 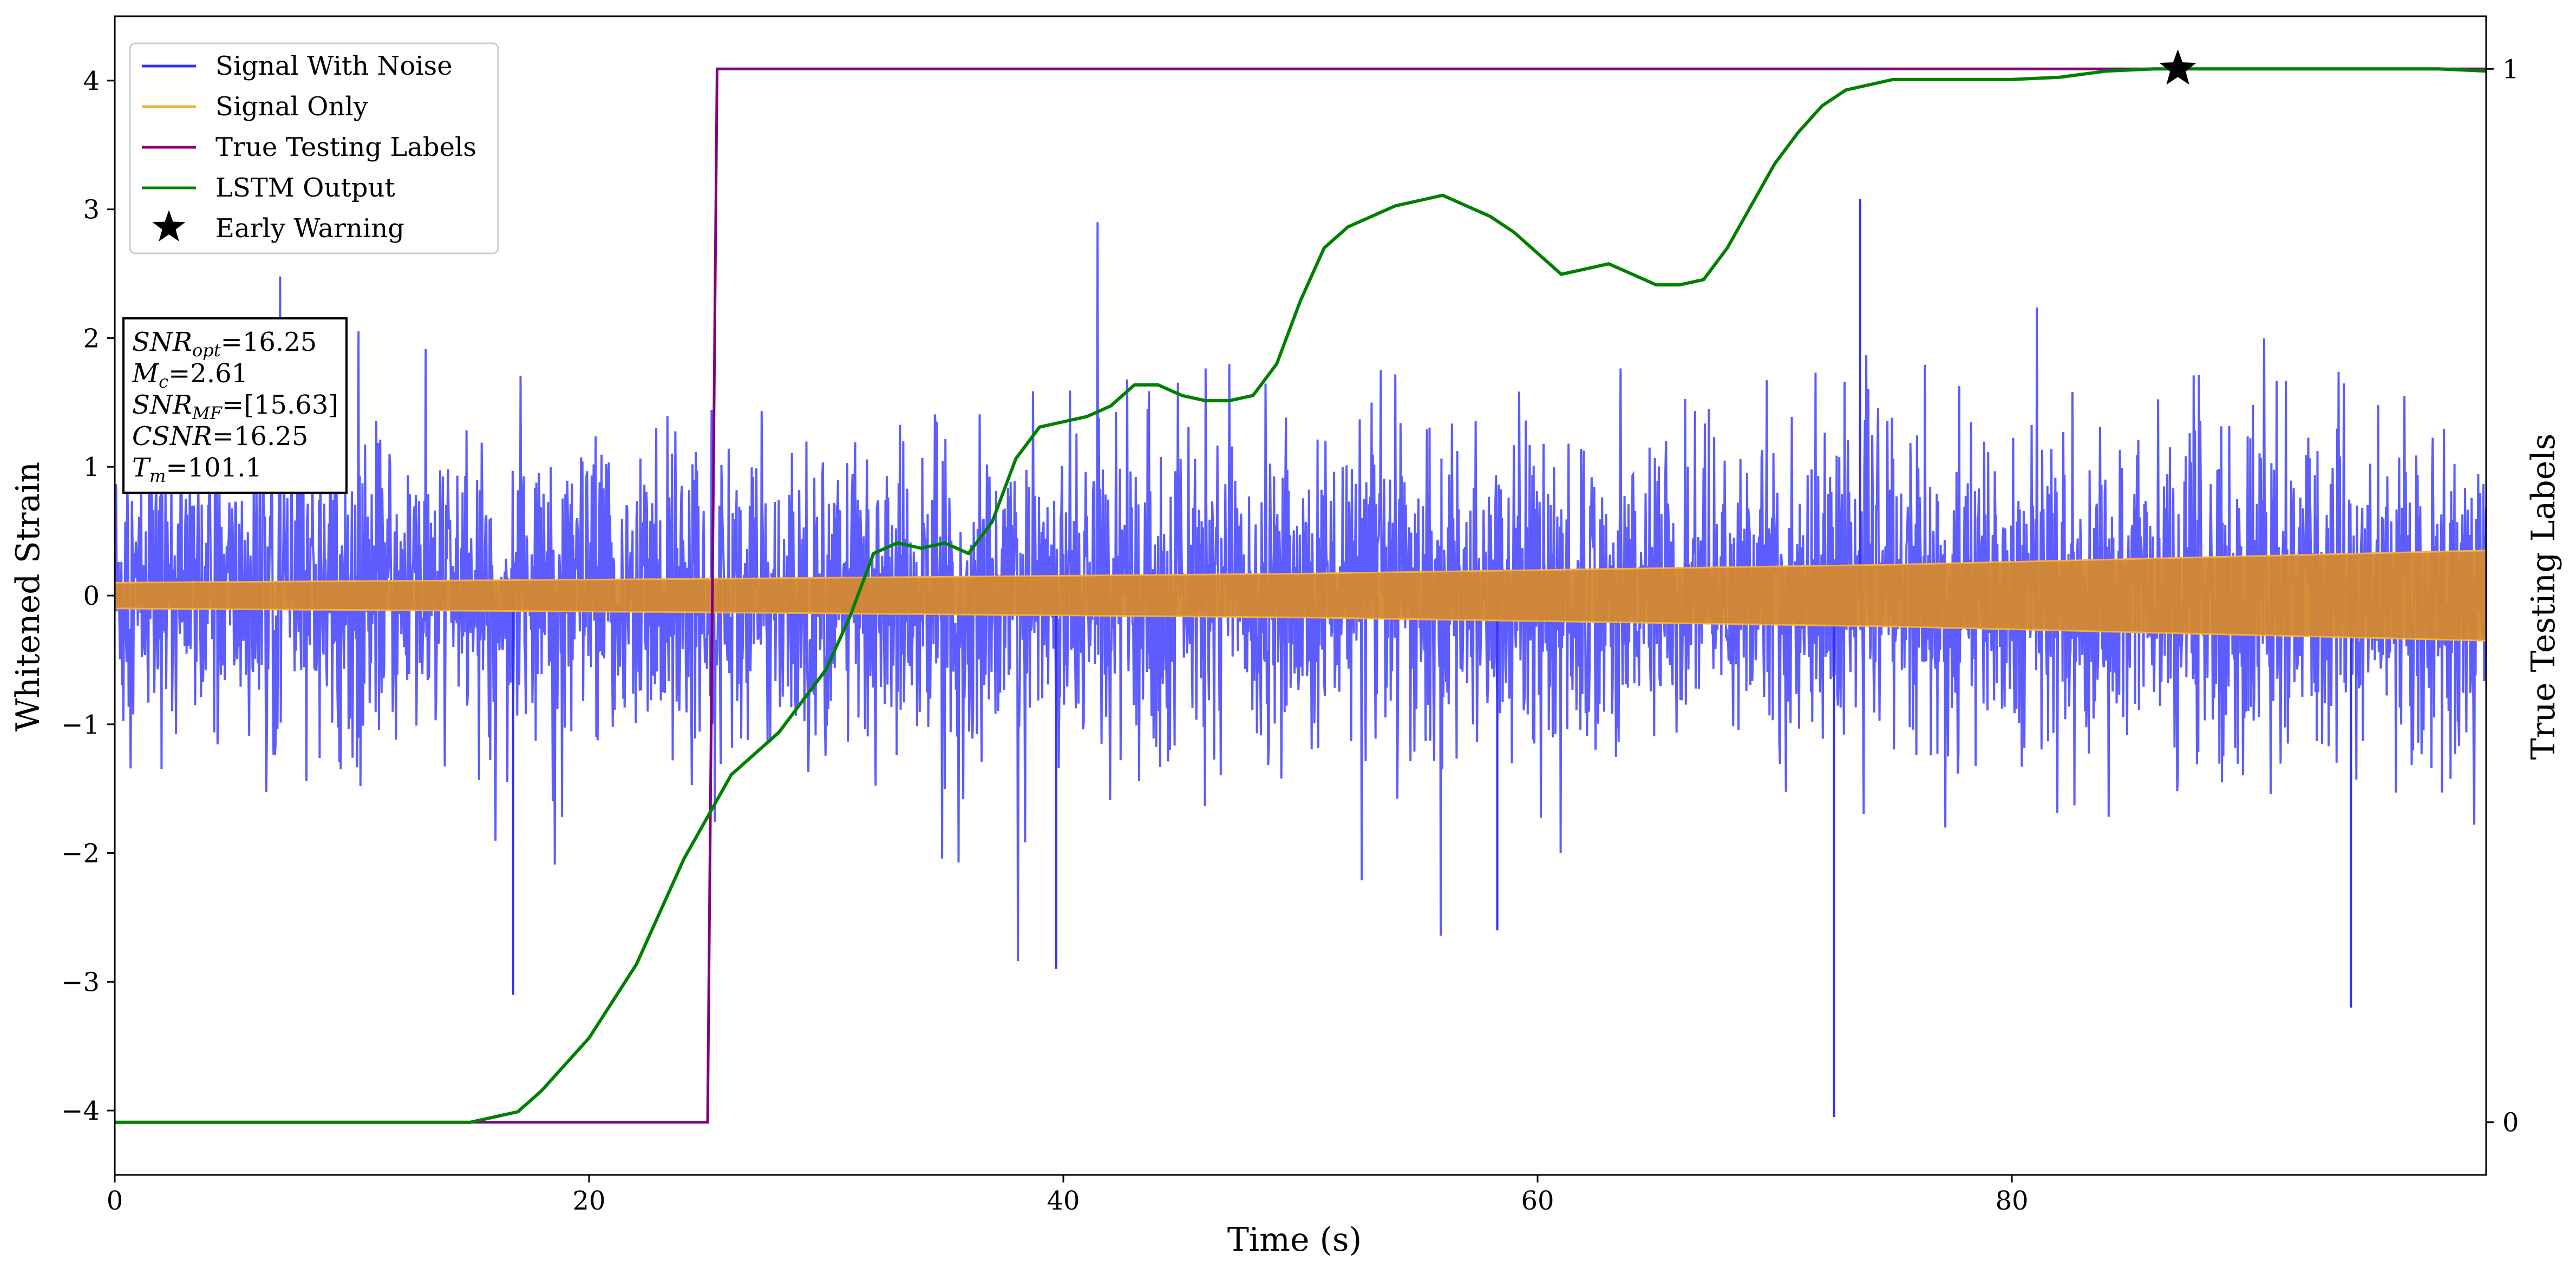 I want to click on y2-tick-label: 0, so click(x=2510, y=1123).